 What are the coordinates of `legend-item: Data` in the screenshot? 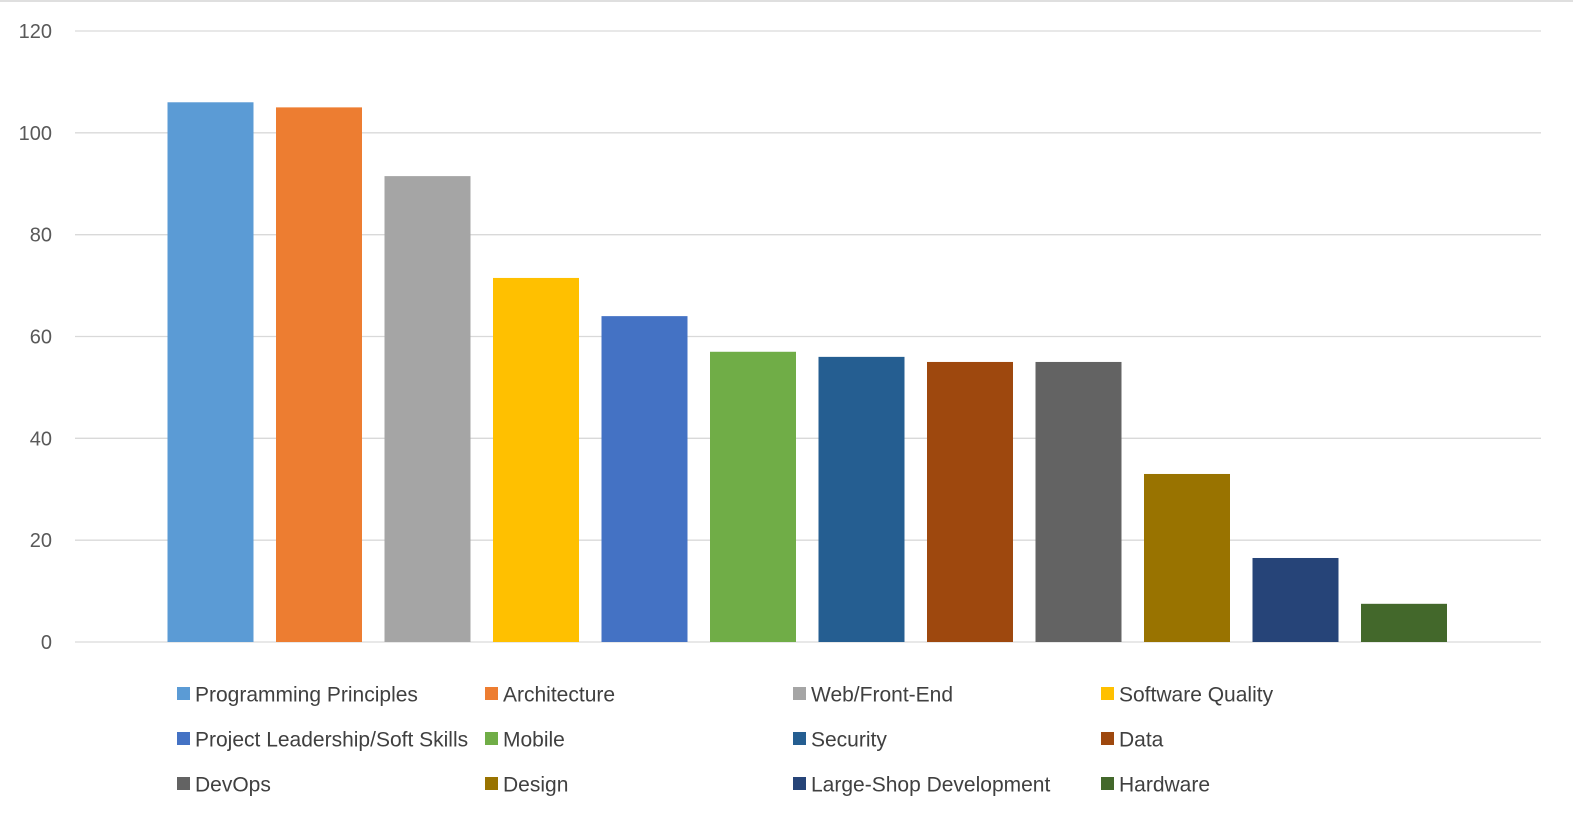 It's located at (1132, 740).